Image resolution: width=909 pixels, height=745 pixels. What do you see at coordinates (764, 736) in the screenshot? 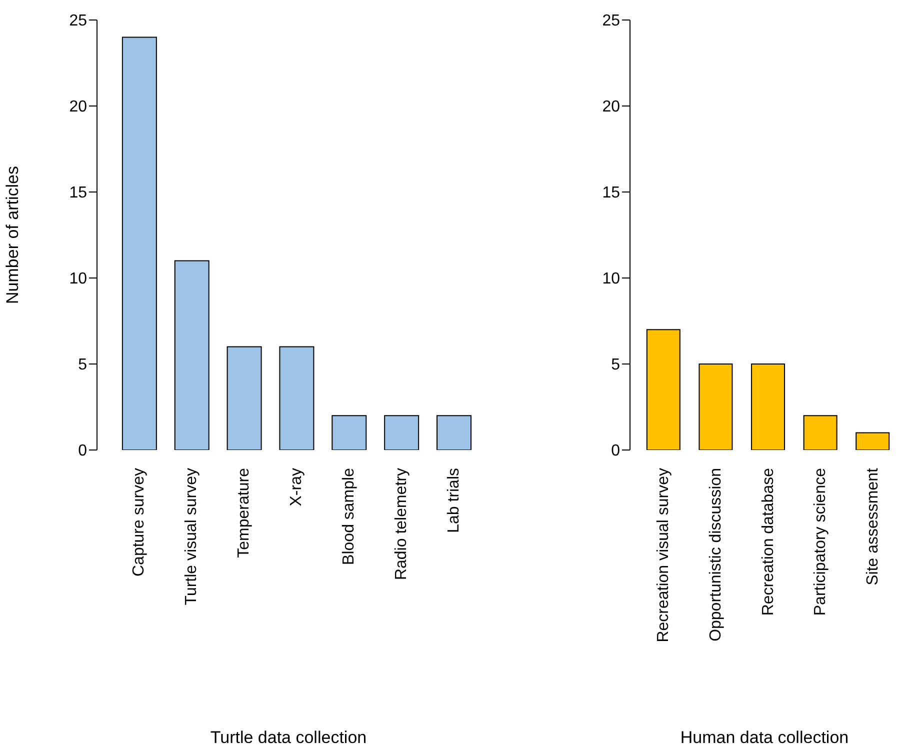
I see `x-axis-title: Human data collection` at bounding box center [764, 736].